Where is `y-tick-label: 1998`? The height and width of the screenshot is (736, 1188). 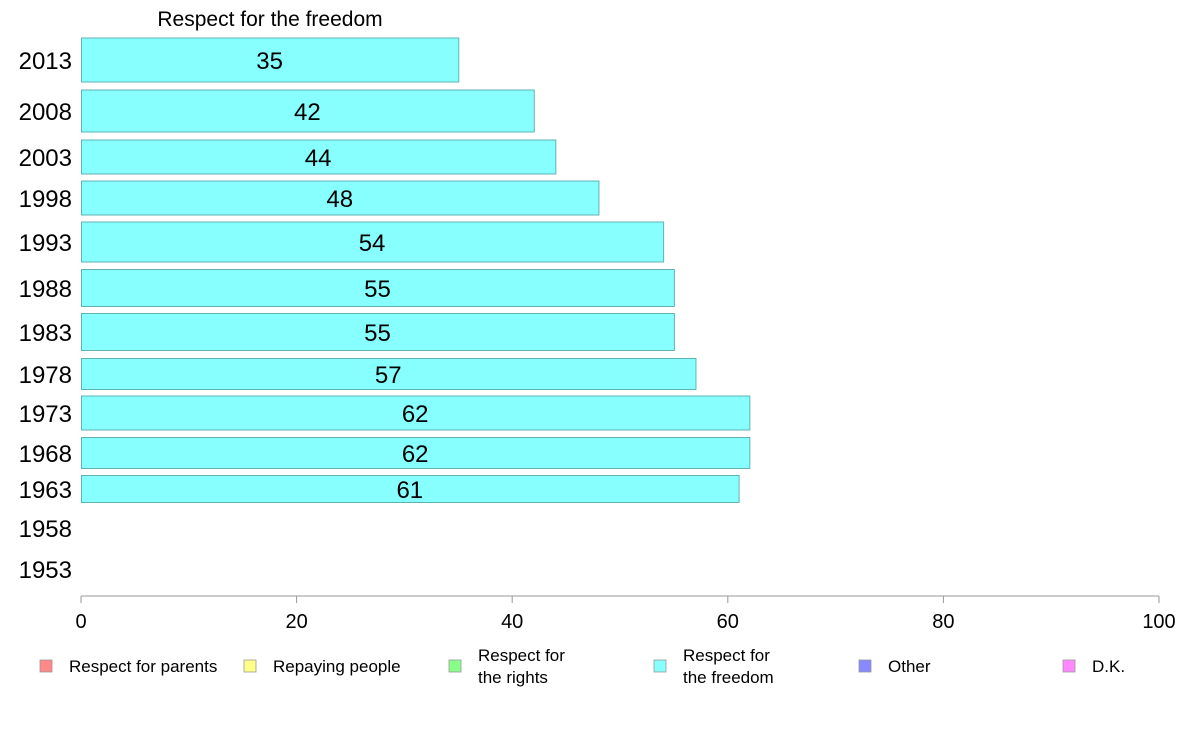 y-tick-label: 1998 is located at coordinates (45, 199).